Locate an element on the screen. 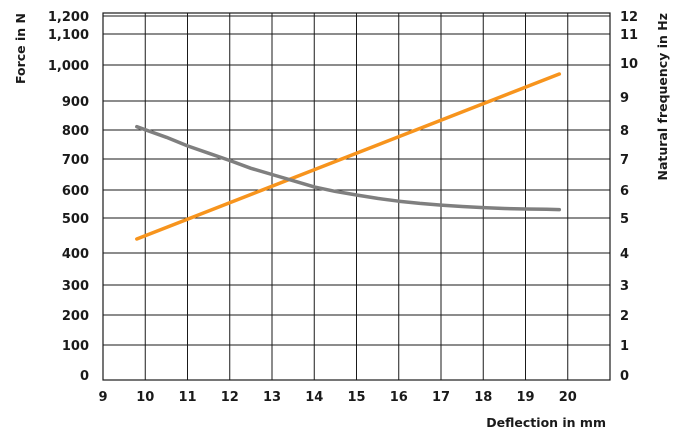  x-tick-label: 17 is located at coordinates (441, 397).